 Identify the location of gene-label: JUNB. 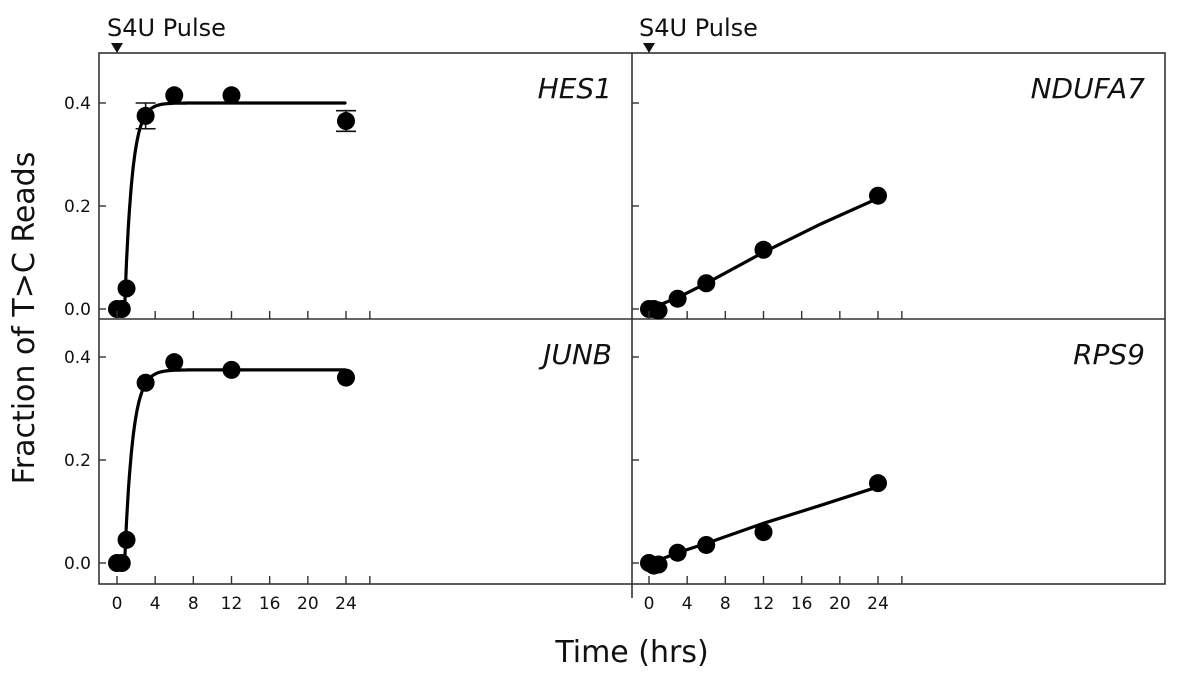
(575, 354).